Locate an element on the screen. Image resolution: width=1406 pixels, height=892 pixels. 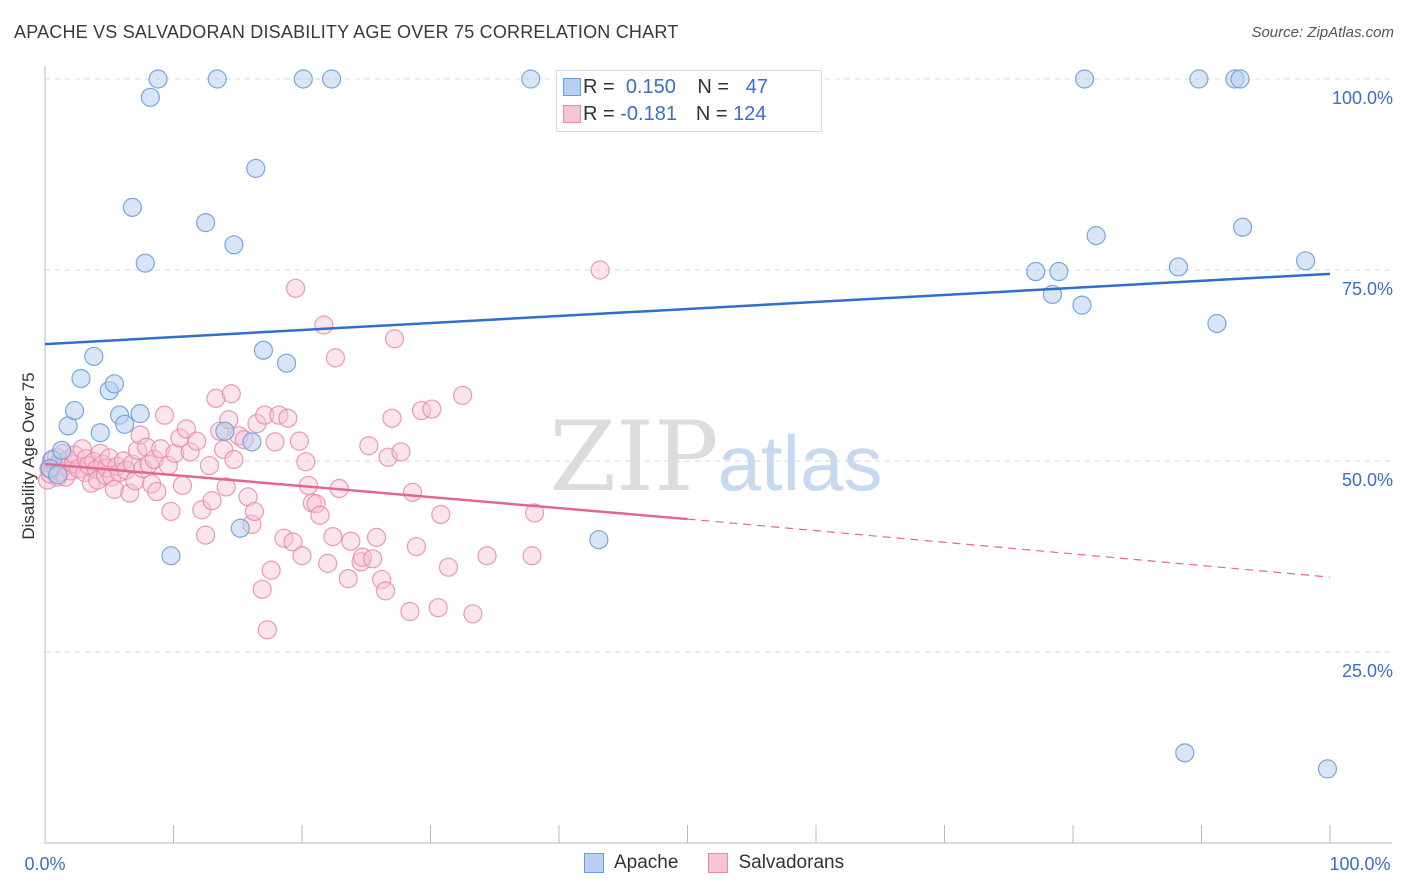
watermark-atlas: atlas is located at coordinates (800, 463).